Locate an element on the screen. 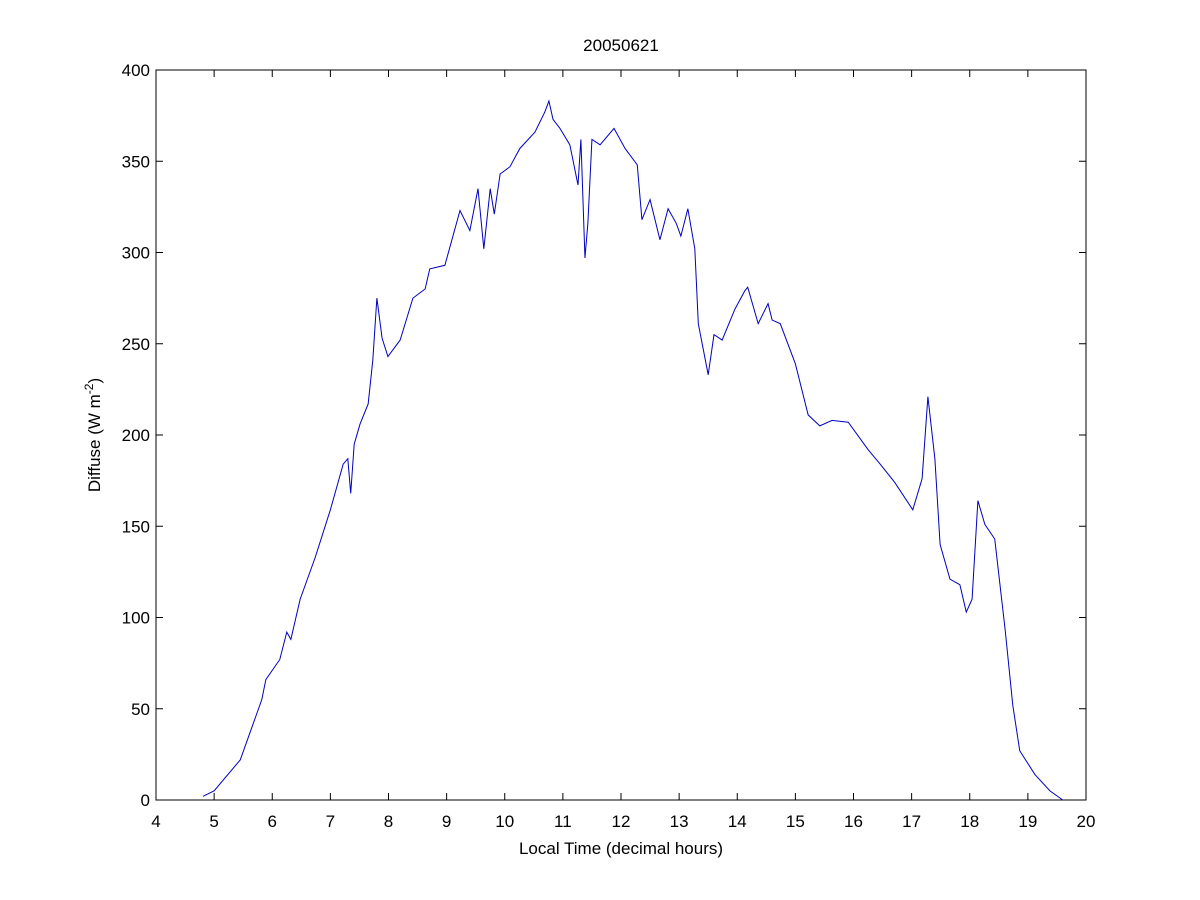 The image size is (1200, 900). x-tick-label: 12 is located at coordinates (621, 821).